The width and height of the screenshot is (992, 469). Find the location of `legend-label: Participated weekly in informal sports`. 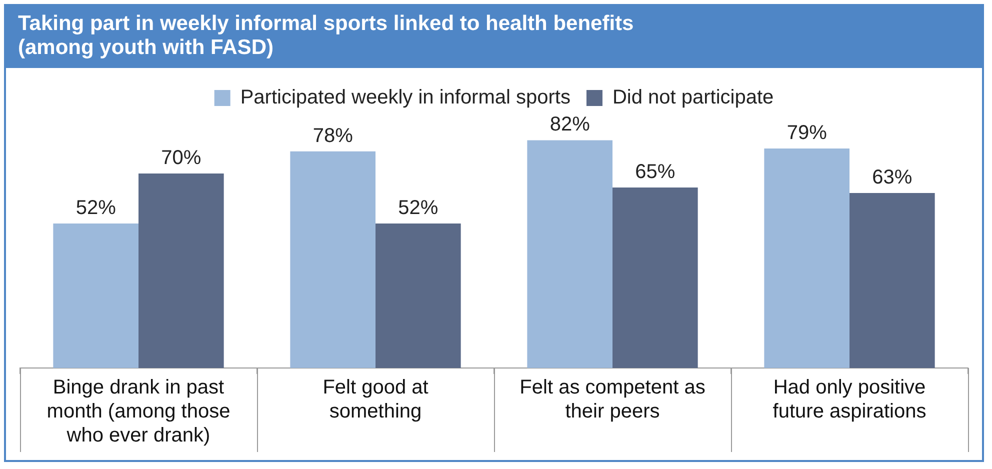

legend-label: Participated weekly in informal sports is located at coordinates (405, 97).